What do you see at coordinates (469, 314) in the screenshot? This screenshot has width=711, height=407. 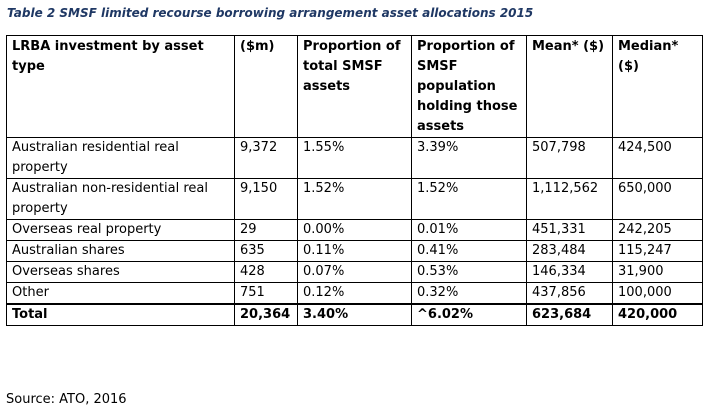 I see `total-proportion-population: ^6.02%` at bounding box center [469, 314].